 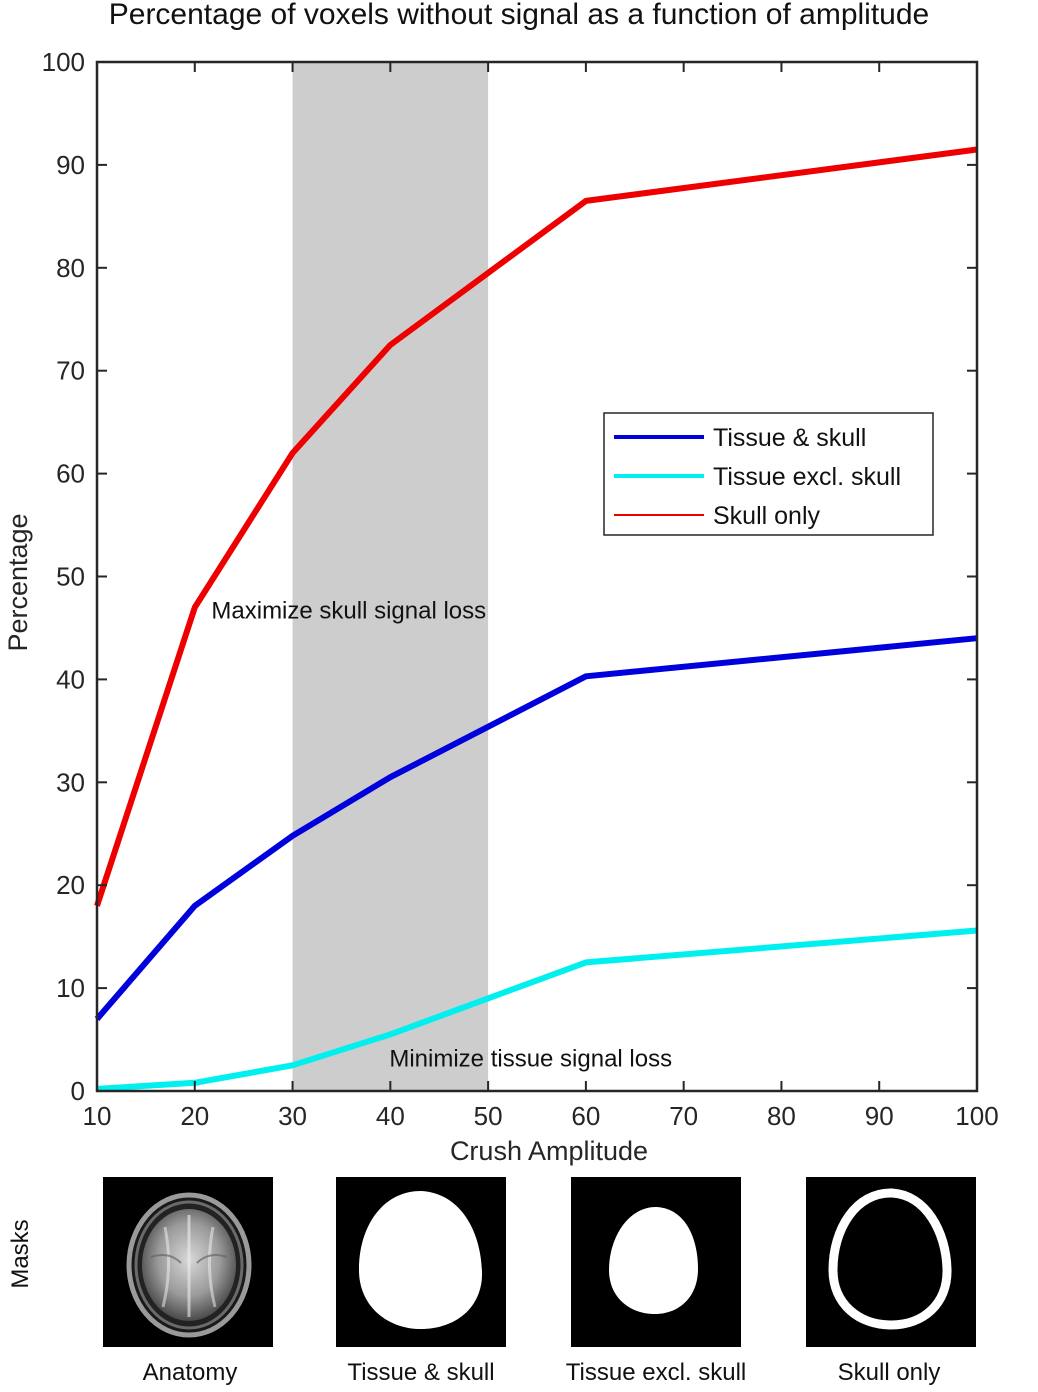 I want to click on y-tick-label: 50, so click(x=70, y=577).